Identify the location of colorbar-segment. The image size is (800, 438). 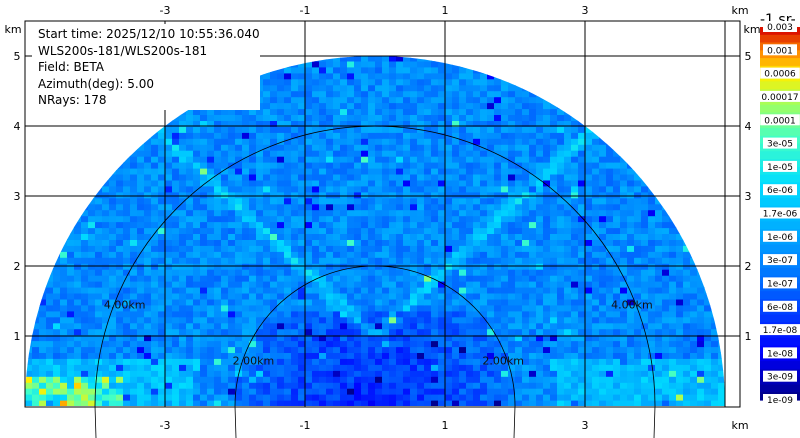
(780, 318).